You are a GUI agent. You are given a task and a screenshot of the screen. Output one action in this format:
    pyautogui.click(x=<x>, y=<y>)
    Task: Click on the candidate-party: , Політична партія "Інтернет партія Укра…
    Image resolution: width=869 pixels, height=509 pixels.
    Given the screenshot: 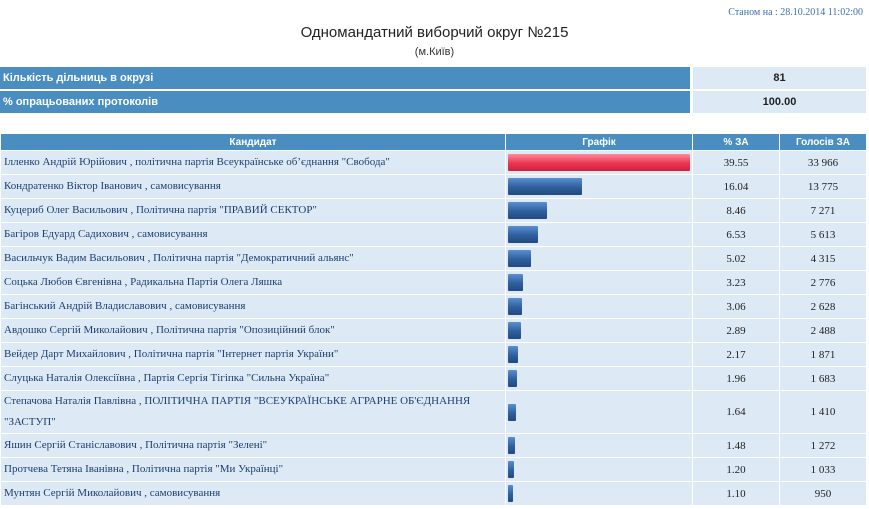 What is the action you would take?
    pyautogui.click(x=232, y=354)
    